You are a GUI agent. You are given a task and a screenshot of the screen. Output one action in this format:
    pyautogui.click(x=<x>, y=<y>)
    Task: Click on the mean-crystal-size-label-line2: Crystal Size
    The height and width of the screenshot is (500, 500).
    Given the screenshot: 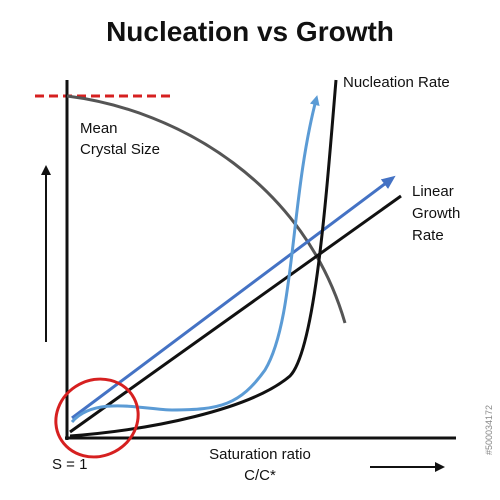 What is the action you would take?
    pyautogui.click(x=120, y=149)
    